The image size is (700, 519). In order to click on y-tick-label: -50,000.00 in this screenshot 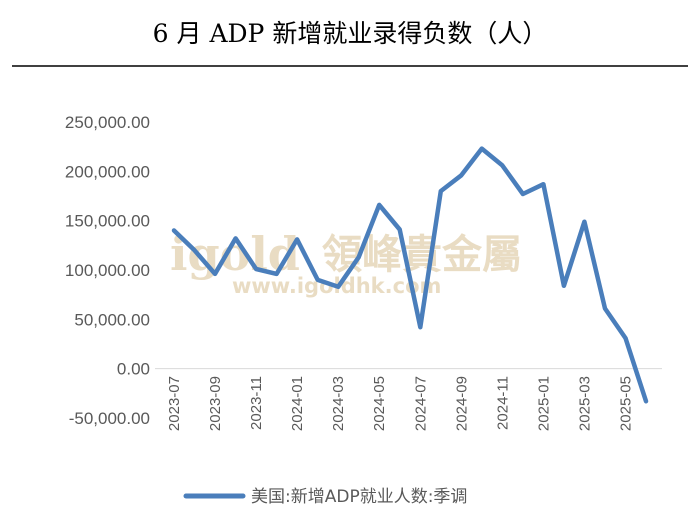, I will do `click(109, 418)`.